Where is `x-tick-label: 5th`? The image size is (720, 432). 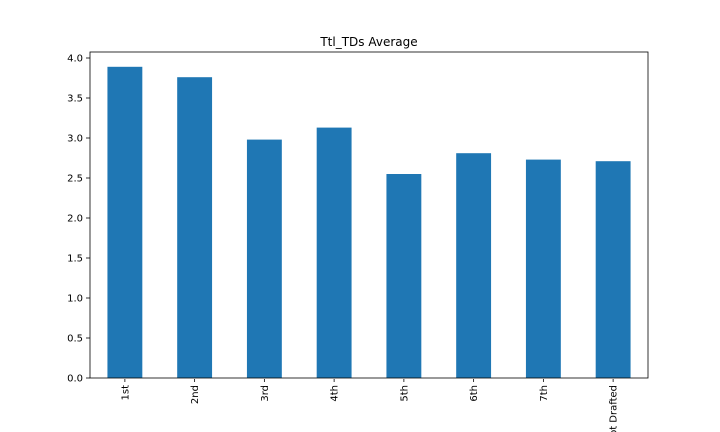
x-tick-label: 5th is located at coordinates (404, 393).